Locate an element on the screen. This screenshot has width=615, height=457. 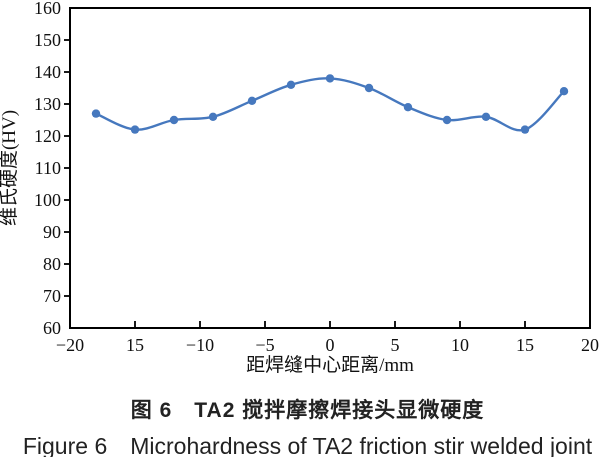
y-tick-label: 110 is located at coordinates (48, 168).